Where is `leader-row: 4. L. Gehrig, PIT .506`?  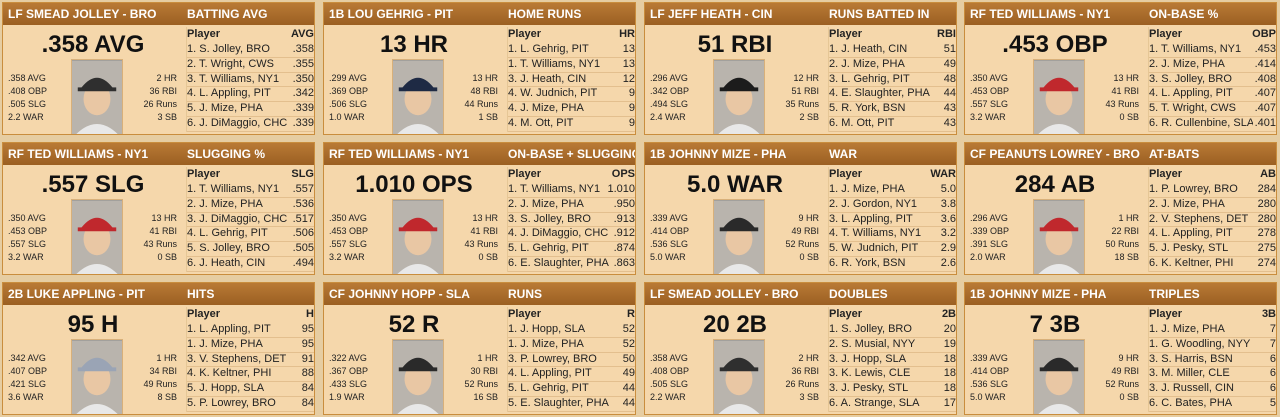 leader-row: 4. L. Gehrig, PIT .506 is located at coordinates (250, 234).